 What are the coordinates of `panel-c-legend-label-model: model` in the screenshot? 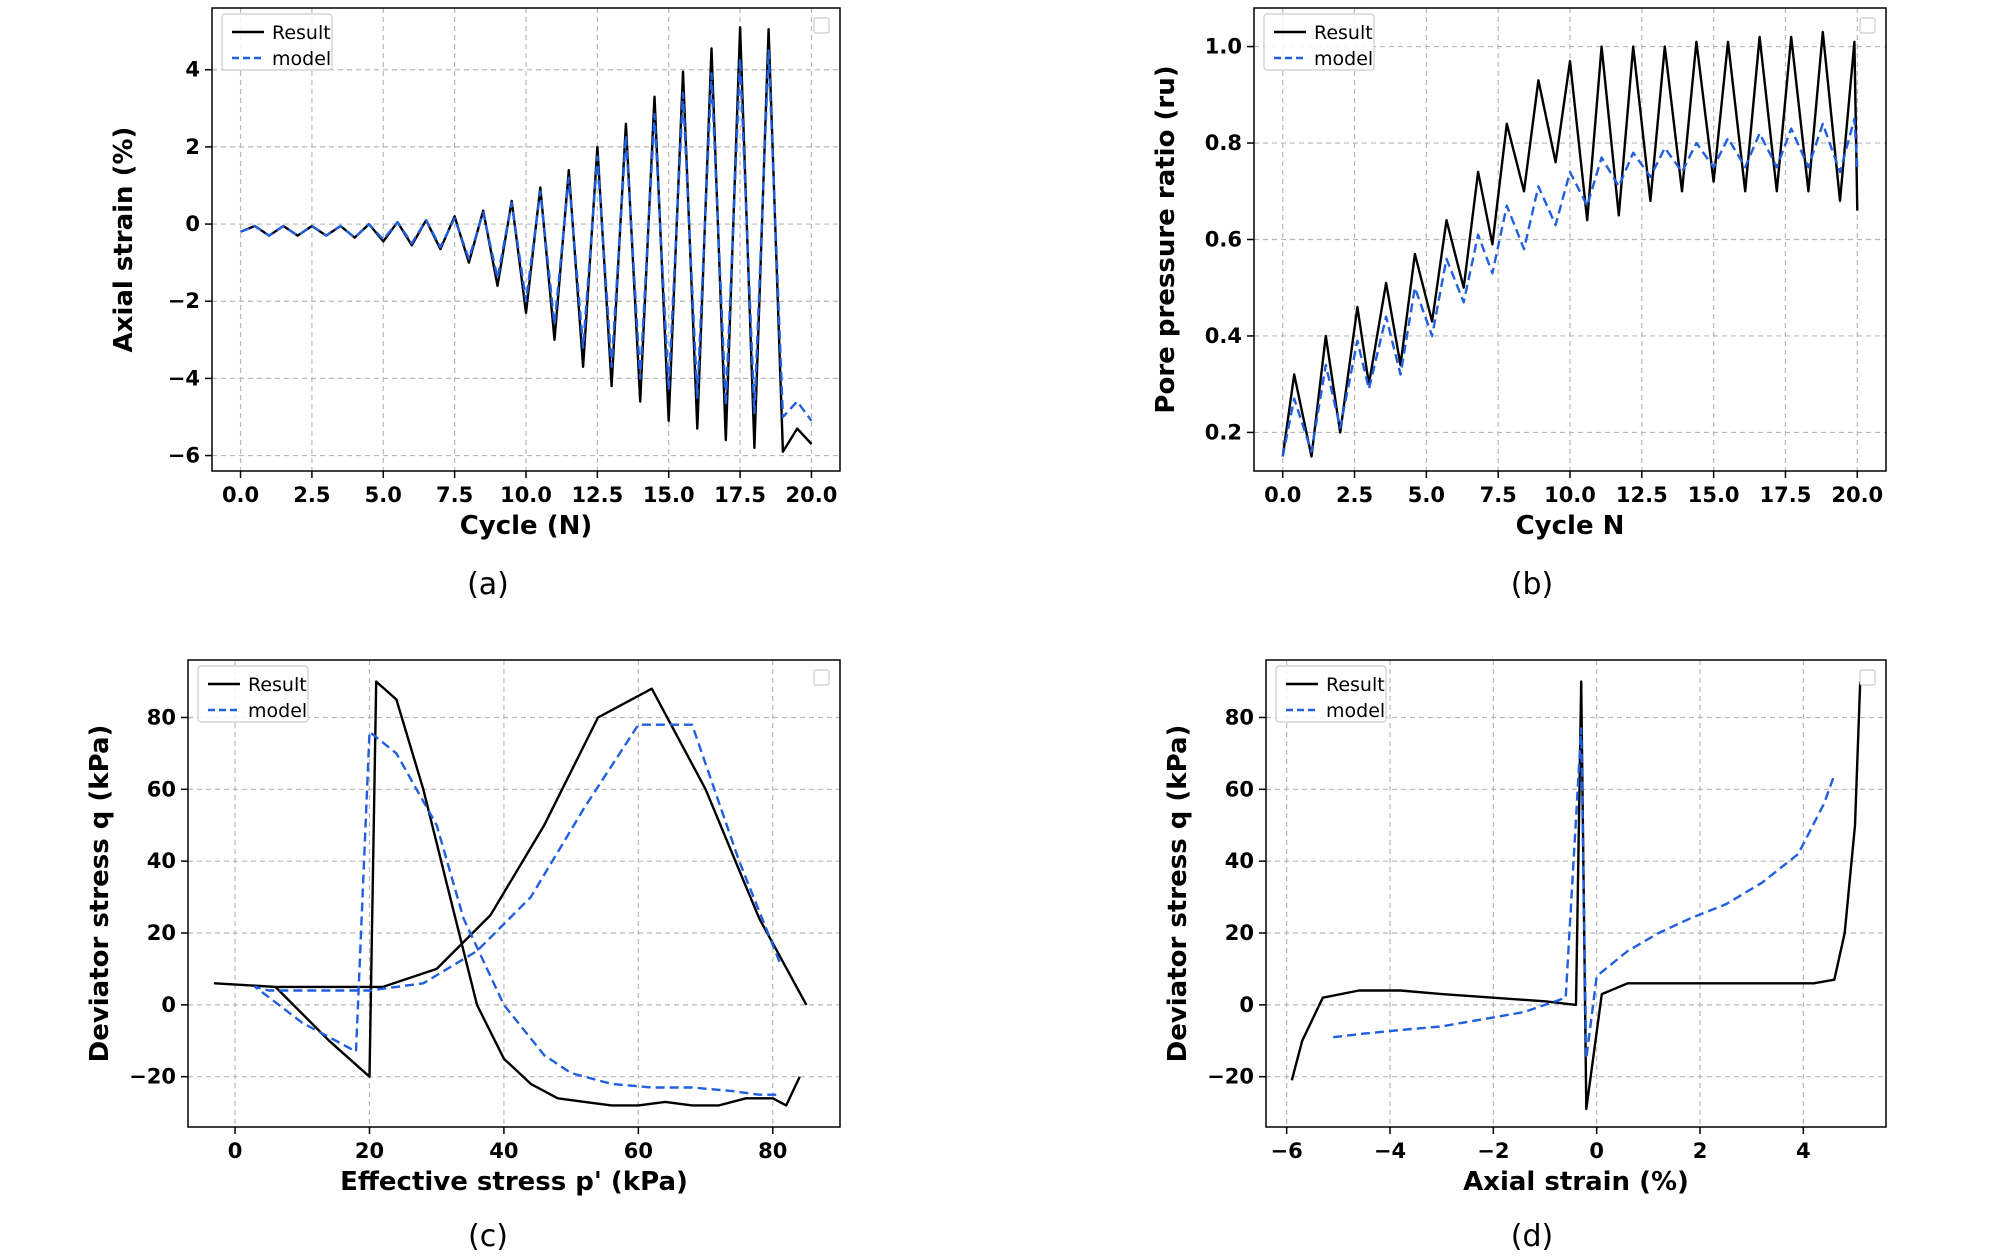 It's located at (277, 711).